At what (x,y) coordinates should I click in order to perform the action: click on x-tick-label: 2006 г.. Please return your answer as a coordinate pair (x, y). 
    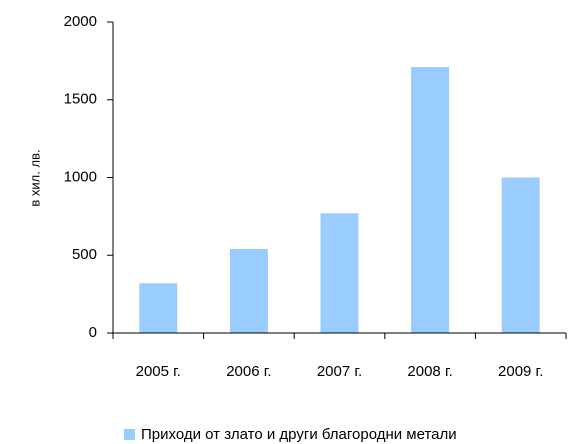
    Looking at the image, I should click on (248, 371).